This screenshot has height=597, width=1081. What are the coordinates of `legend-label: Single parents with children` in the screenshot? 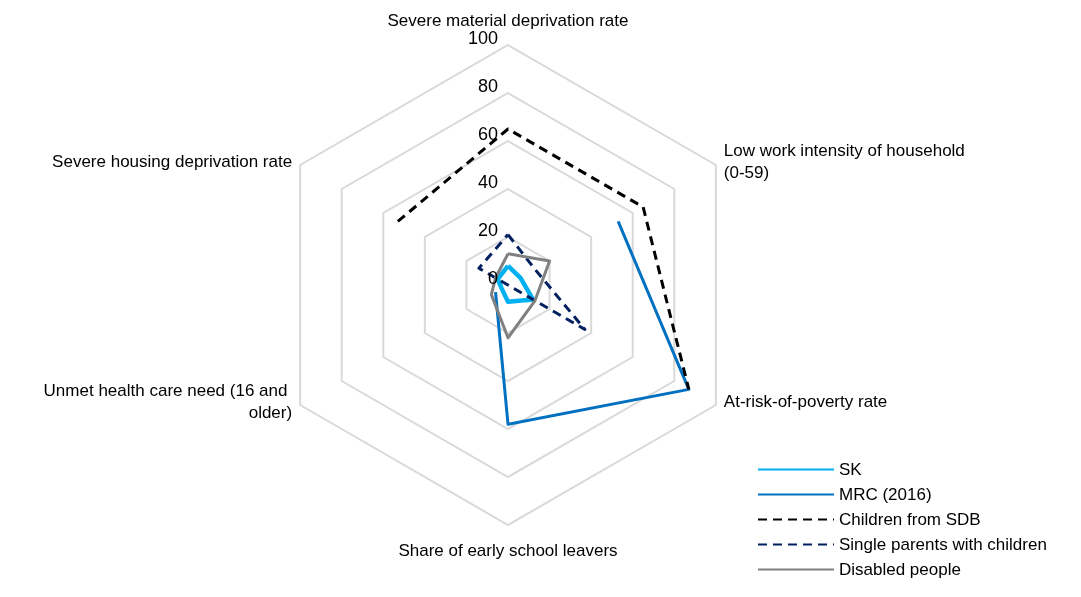 It's located at (943, 544).